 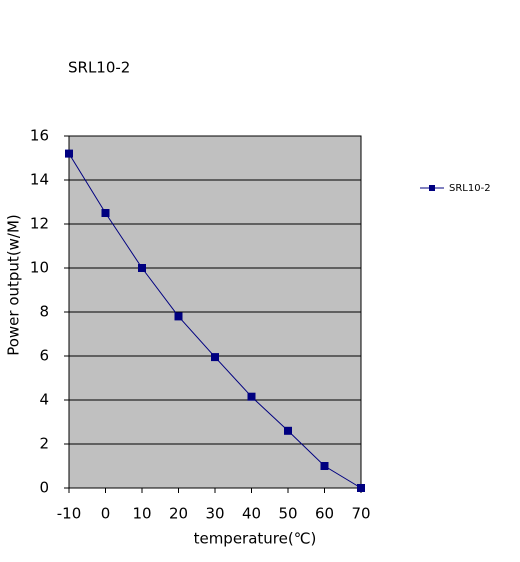 What do you see at coordinates (432, 188) in the screenshot?
I see `legend-marker` at bounding box center [432, 188].